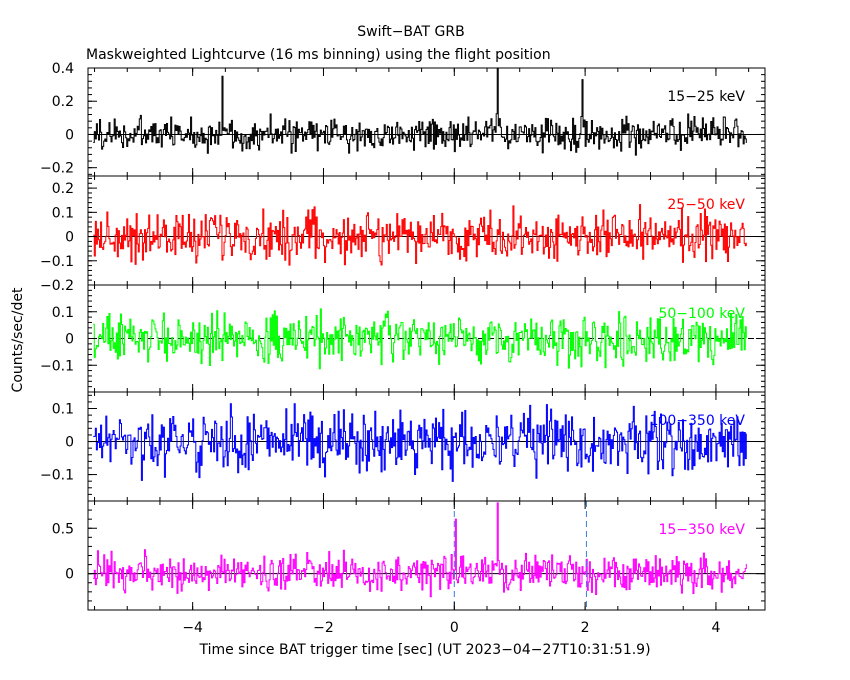  Describe the element at coordinates (410, 32) in the screenshot. I see `chart-title: Swift−BAT GRB` at that location.